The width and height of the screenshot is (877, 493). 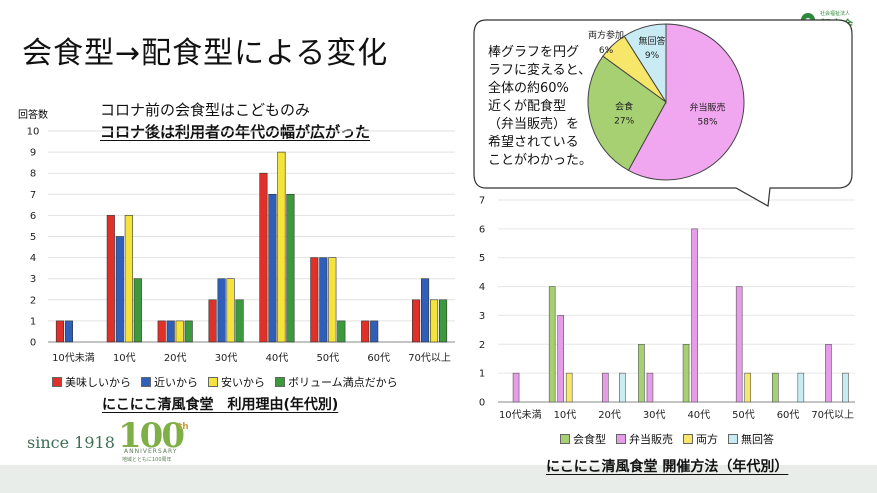 I want to click on bubble-line: 棒グラフを円グ, so click(x=534, y=52).